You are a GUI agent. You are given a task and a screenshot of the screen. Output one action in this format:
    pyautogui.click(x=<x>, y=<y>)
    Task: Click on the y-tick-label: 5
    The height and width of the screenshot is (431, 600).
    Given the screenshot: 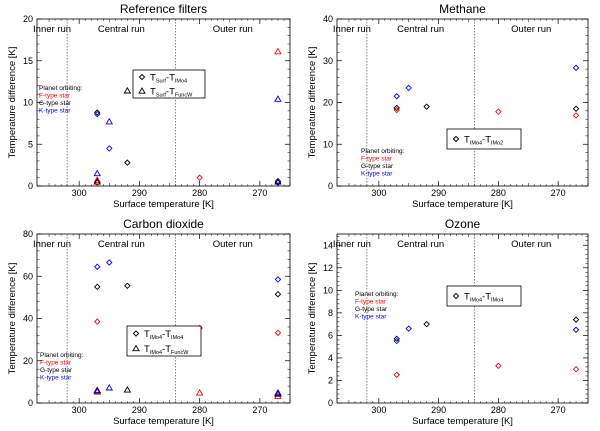 What is the action you would take?
    pyautogui.click(x=30, y=144)
    